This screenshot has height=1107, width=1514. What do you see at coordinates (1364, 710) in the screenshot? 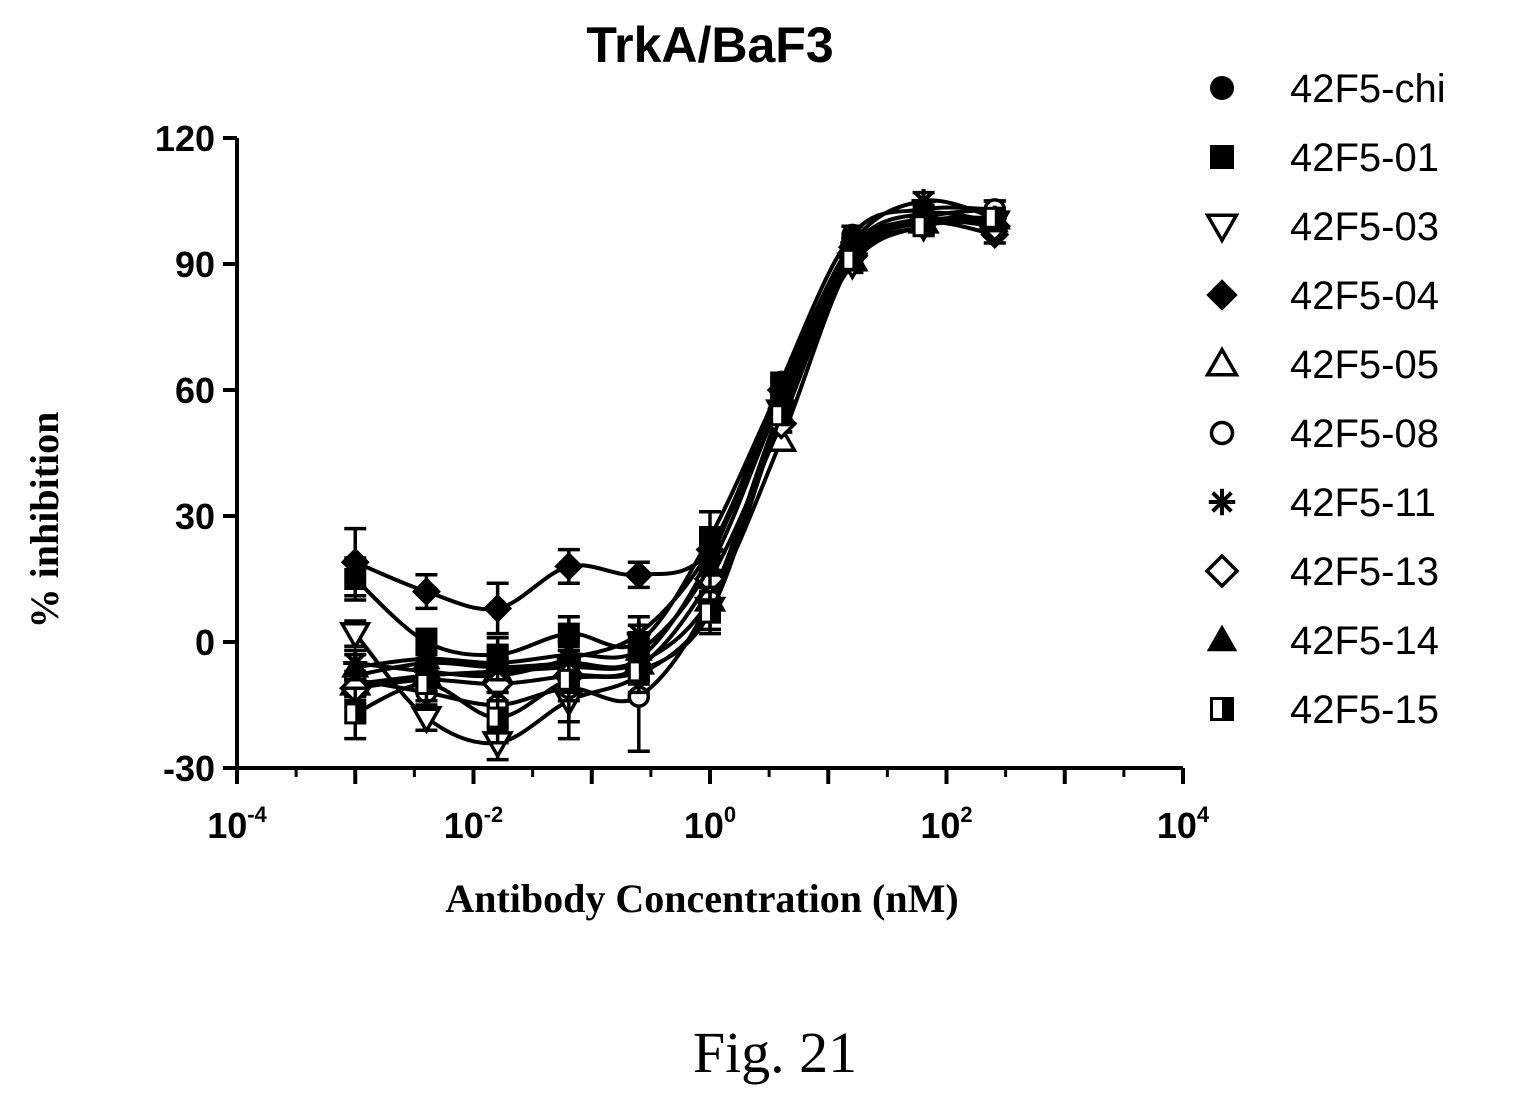
I see `legend-label: 42F5-15` at bounding box center [1364, 710].